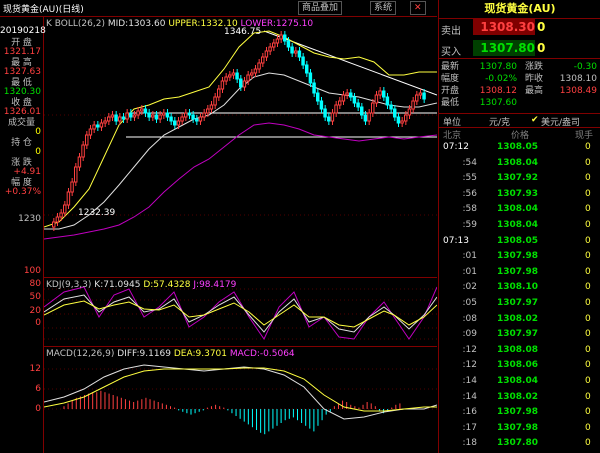 The image size is (600, 453). I want to click on currency-check-icon: ✔, so click(535, 120).